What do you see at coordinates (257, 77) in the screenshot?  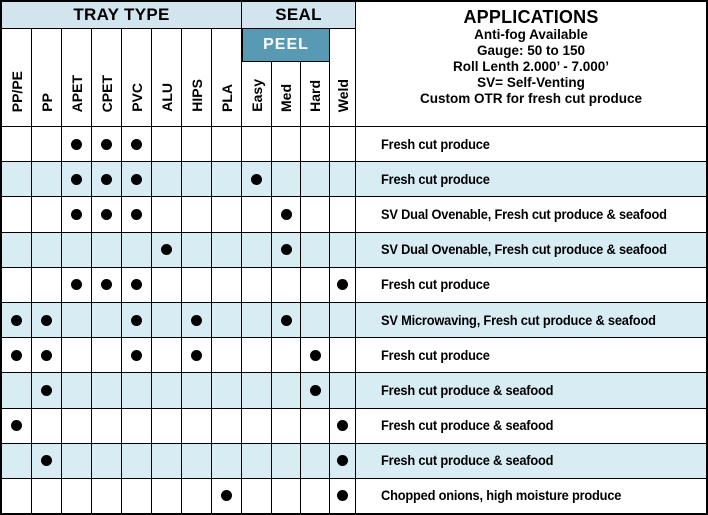 I see `column-header-easy: Easy` at bounding box center [257, 77].